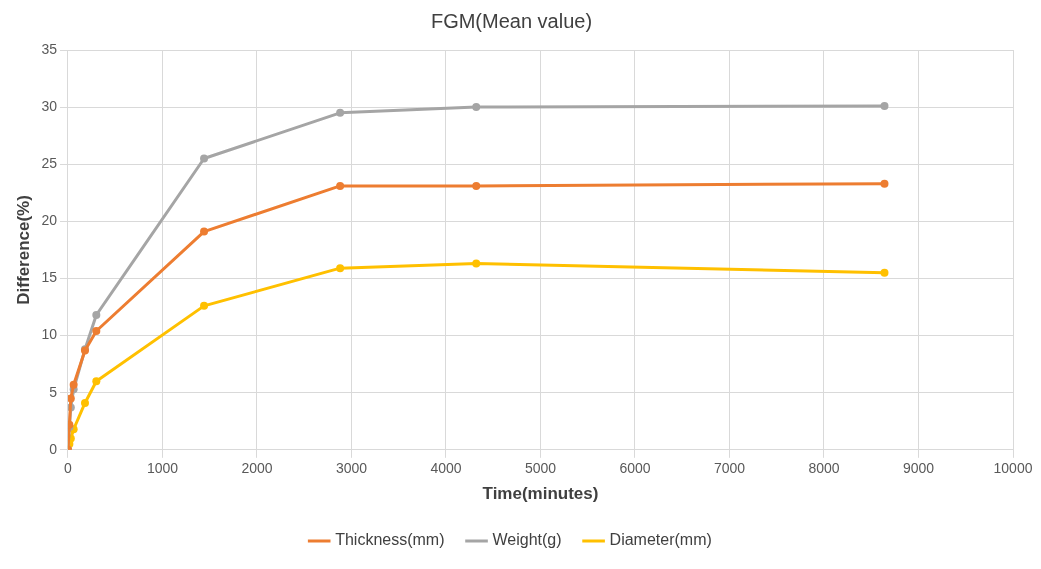  I want to click on x-tick-label: 0, so click(68, 468).